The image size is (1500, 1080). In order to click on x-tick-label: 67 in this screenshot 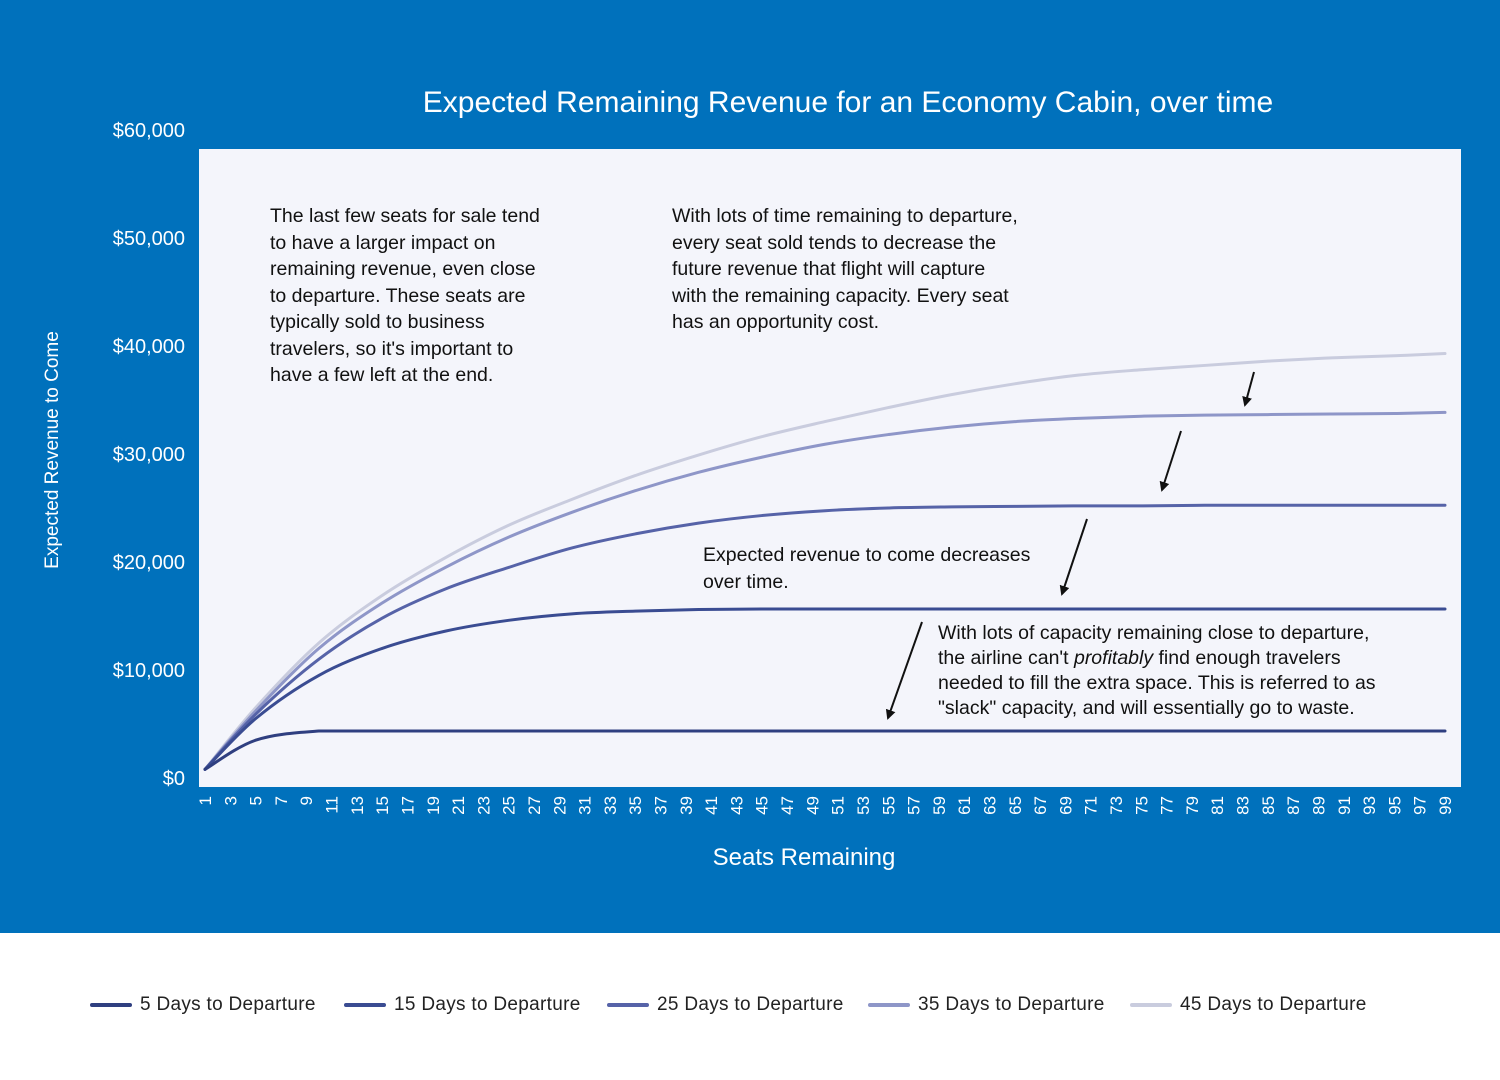, I will do `click(1040, 805)`.